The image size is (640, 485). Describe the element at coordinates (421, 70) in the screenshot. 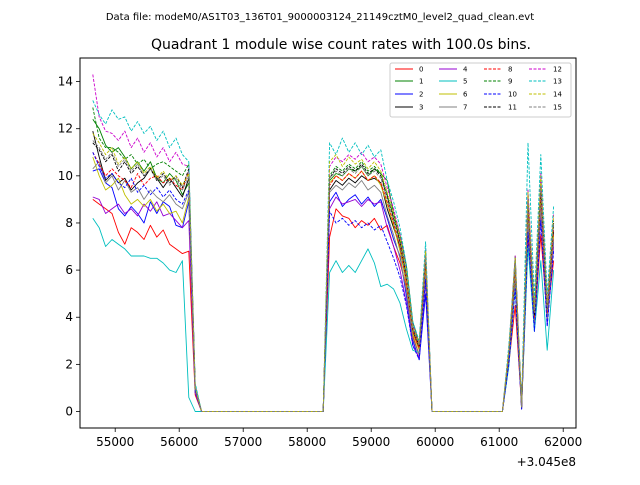

I see `legend-label-0: 0` at that location.